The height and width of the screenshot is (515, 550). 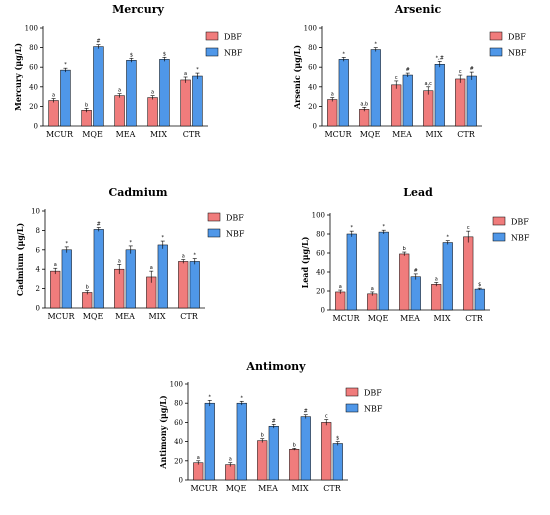 What do you see at coordinates (364, 104) in the screenshot?
I see `significance-label: a,b` at bounding box center [364, 104].